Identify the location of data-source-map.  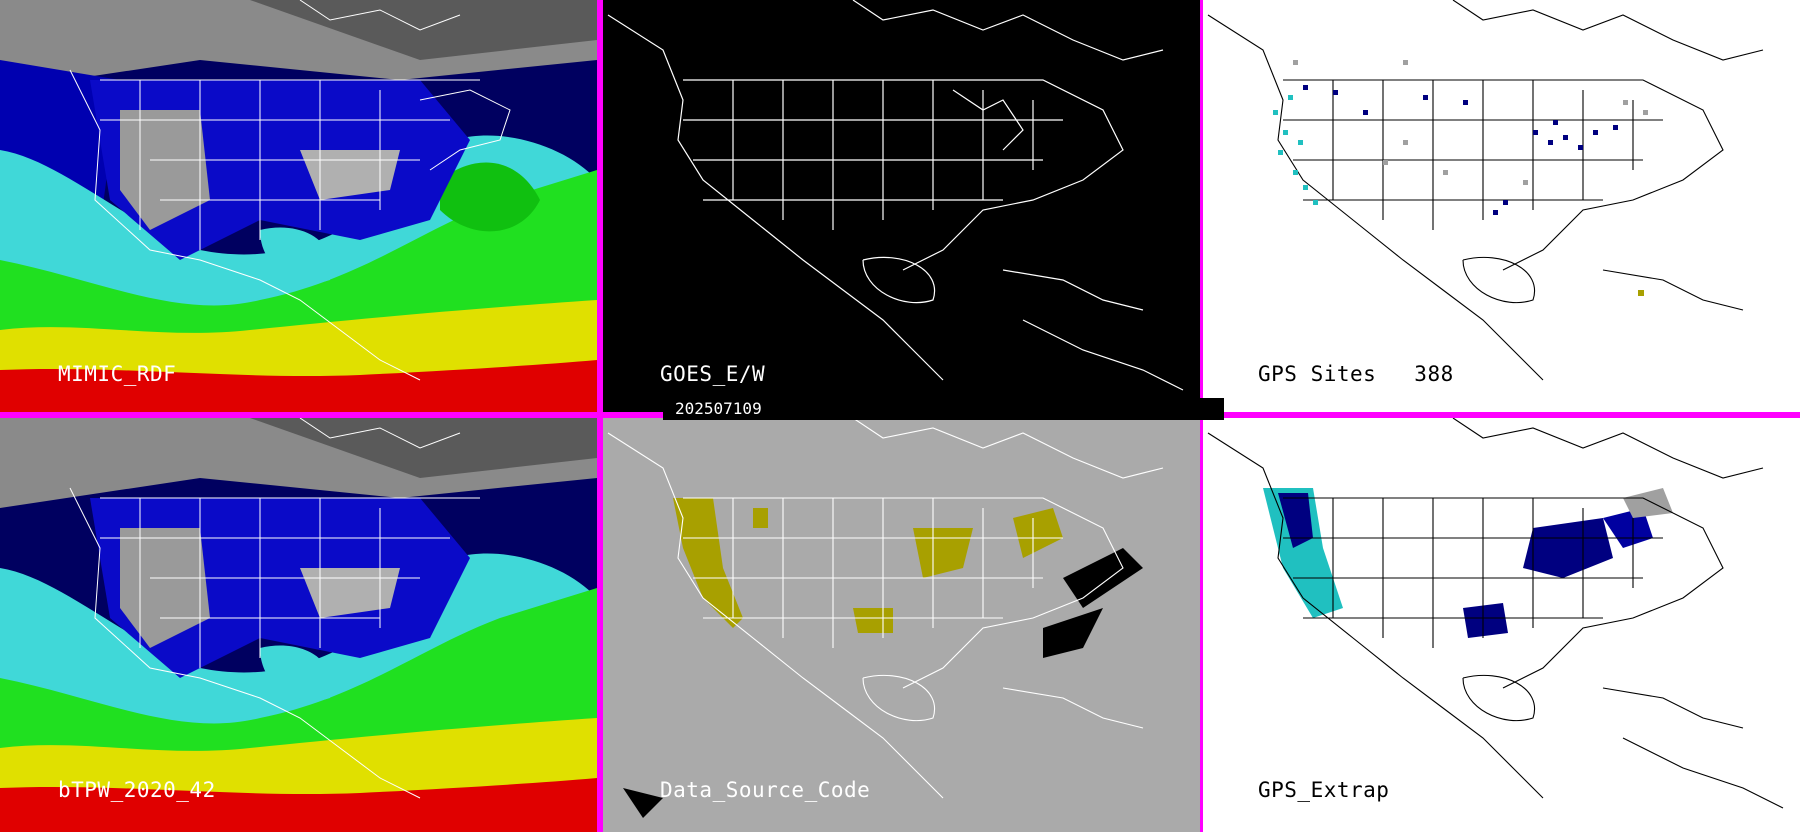
(885, 618).